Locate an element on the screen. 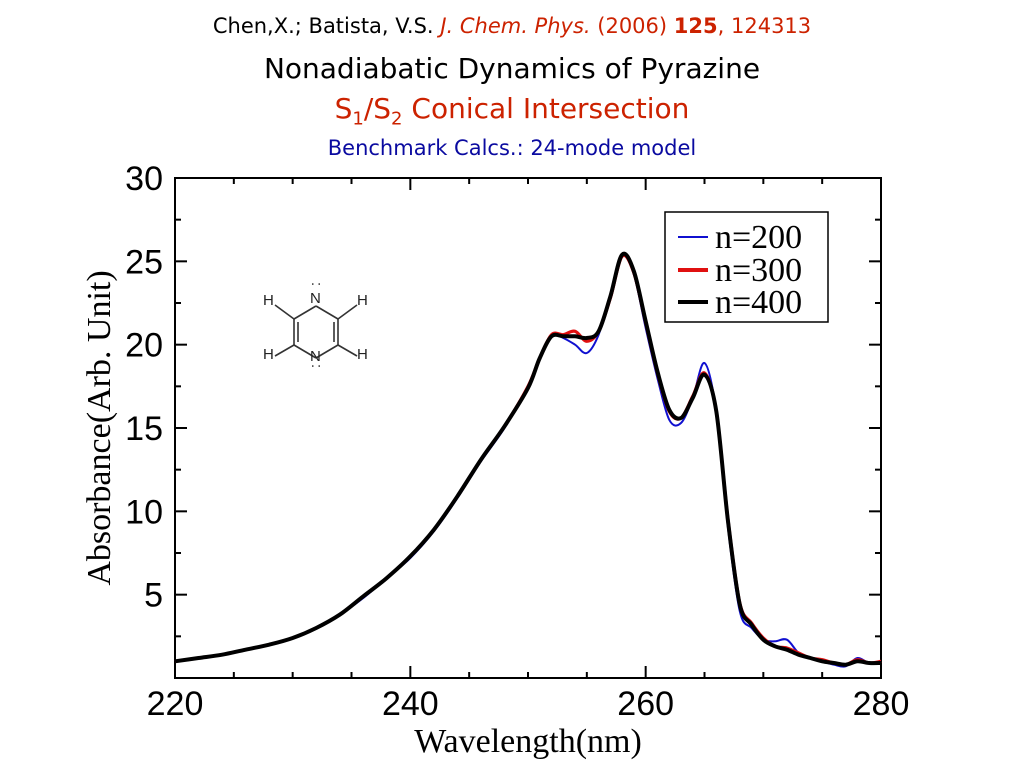 Image resolution: width=1024 pixels, height=768 pixels. legend-label-n200: n=200 is located at coordinates (758, 237).